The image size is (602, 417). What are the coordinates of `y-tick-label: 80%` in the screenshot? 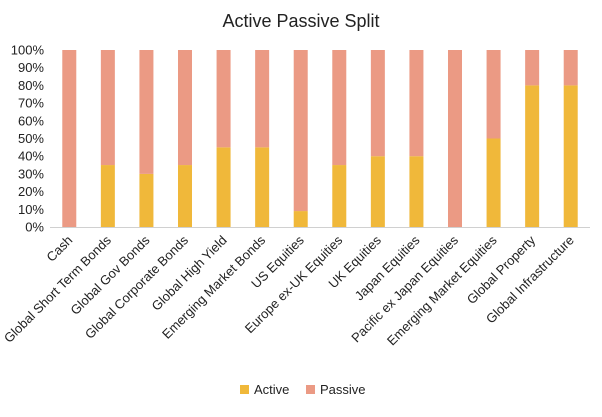 It's located at (31, 85).